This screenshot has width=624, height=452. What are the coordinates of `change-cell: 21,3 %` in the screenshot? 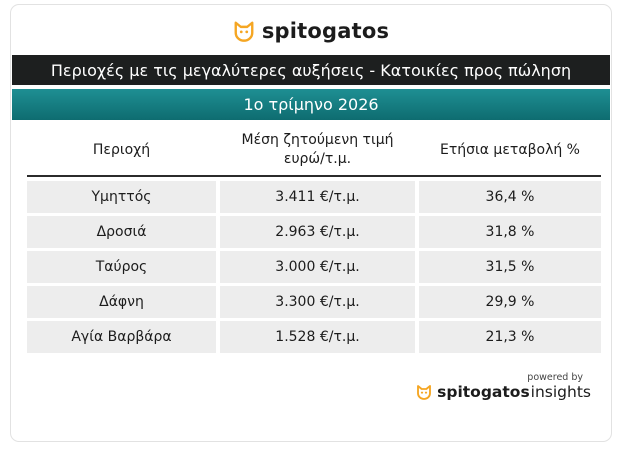 It's located at (510, 337).